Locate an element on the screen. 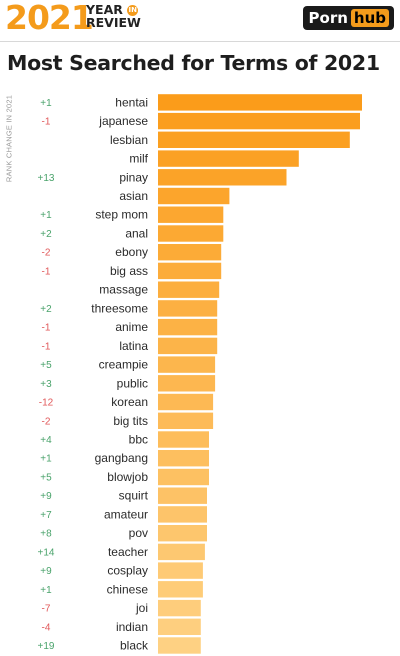 This screenshot has width=400, height=656. category-label: teacher is located at coordinates (128, 552).